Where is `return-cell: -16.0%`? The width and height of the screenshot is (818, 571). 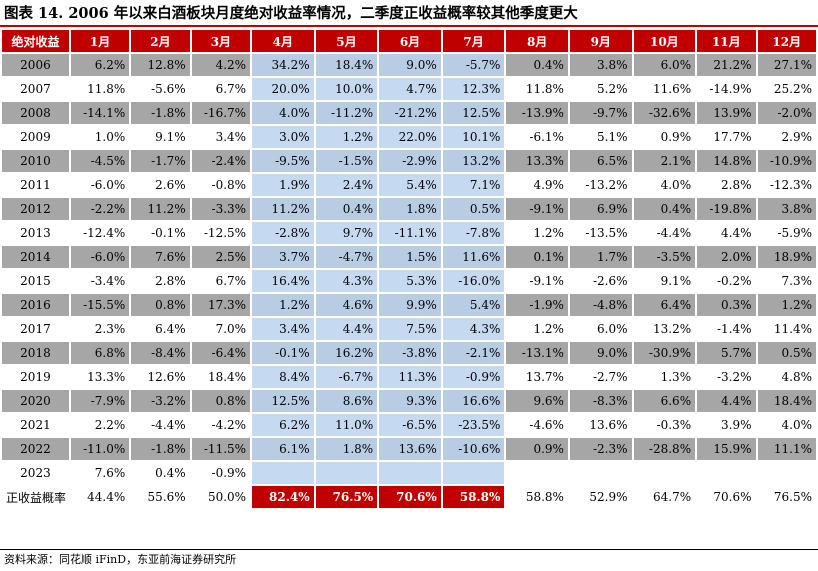
return-cell: -16.0% is located at coordinates (473, 281).